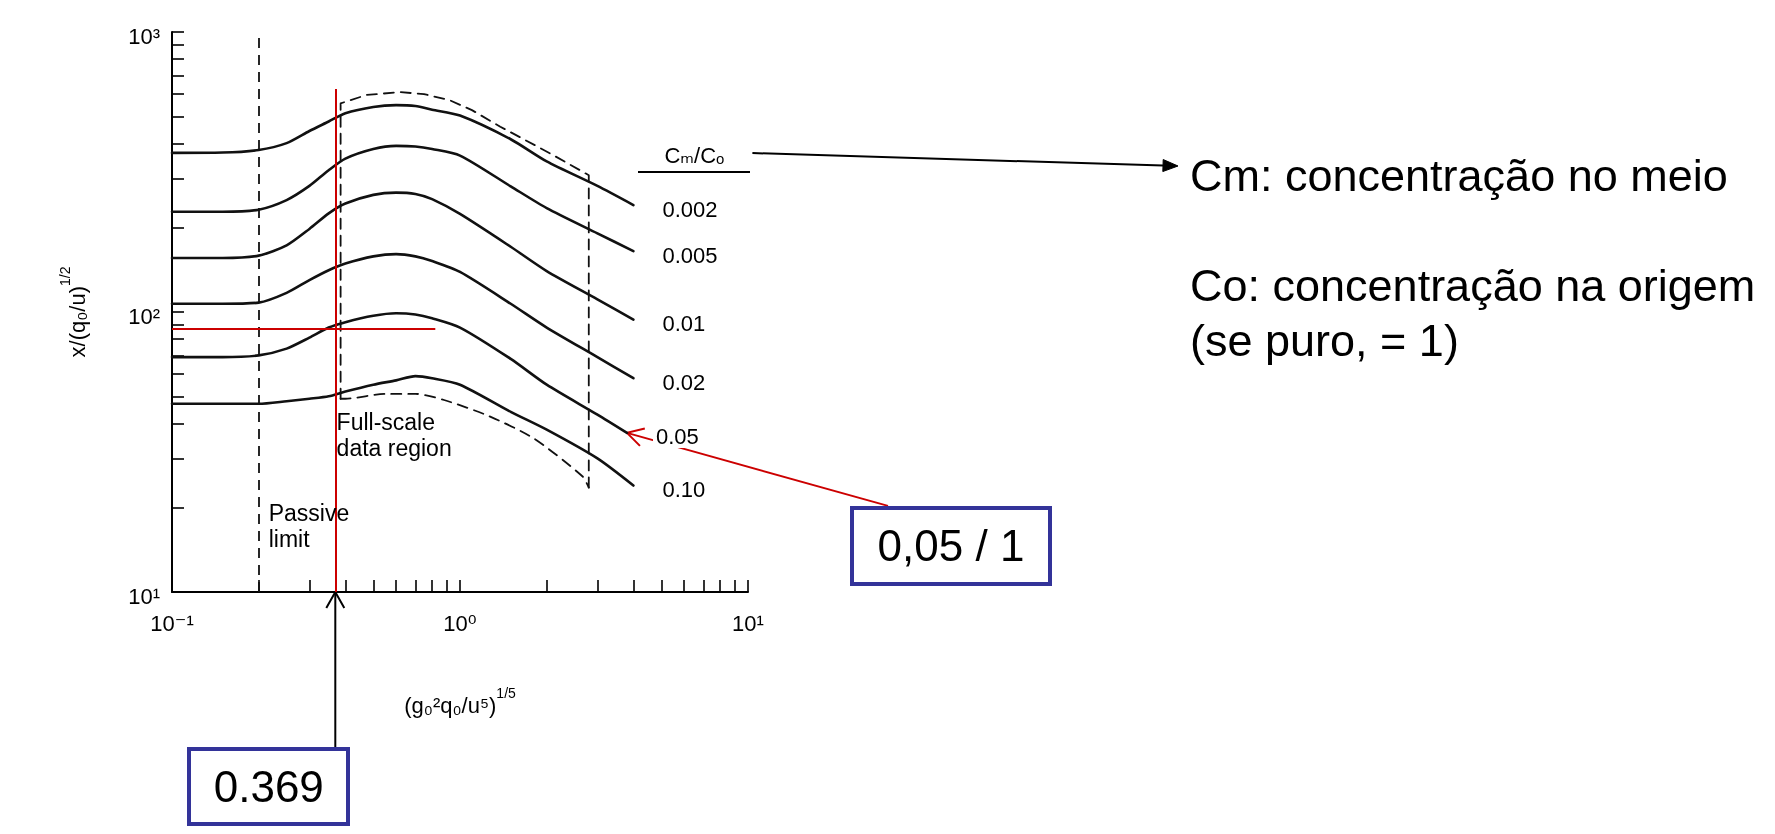  Describe the element at coordinates (144, 316) in the screenshot. I see `y-tick-label: 10²` at that location.